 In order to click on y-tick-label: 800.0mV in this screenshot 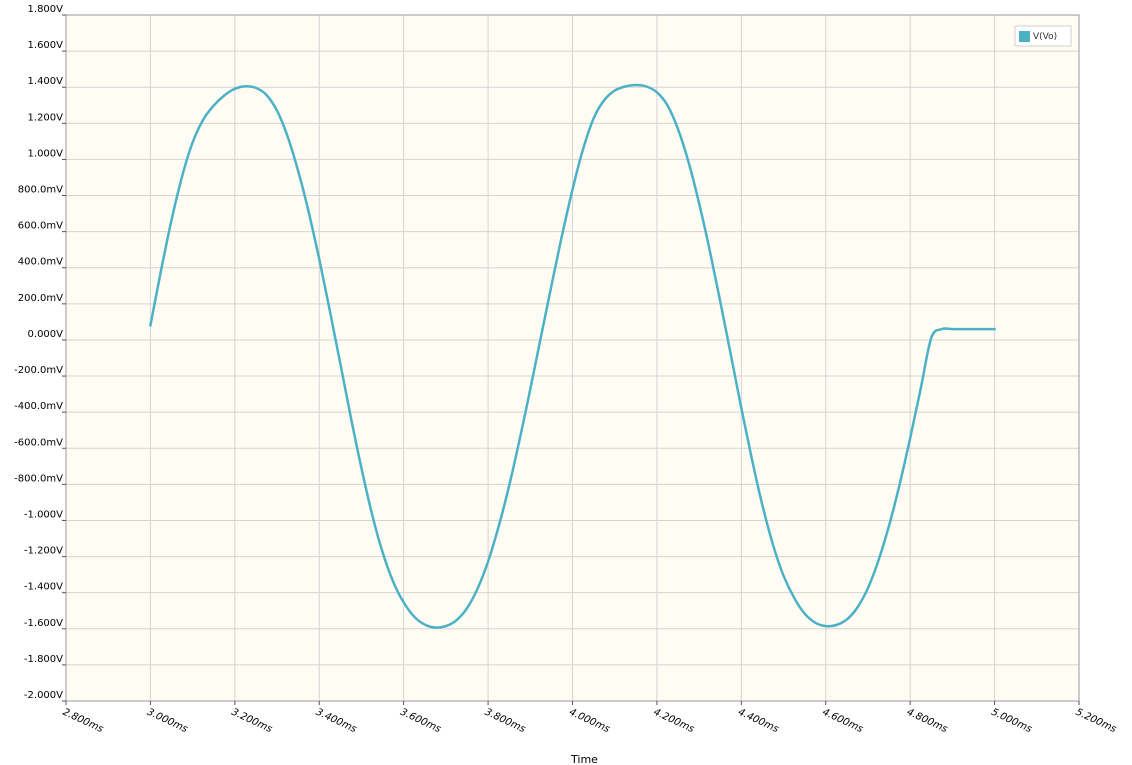, I will do `click(40, 190)`.